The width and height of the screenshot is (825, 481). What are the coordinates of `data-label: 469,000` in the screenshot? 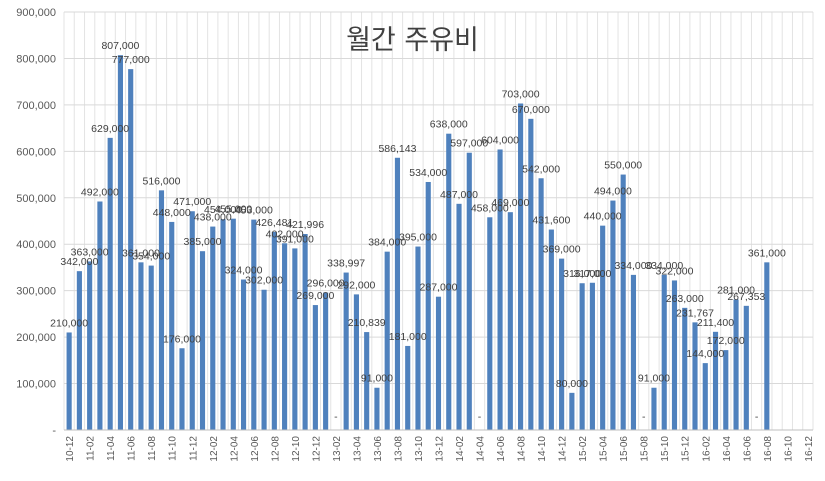 It's located at (510, 203).